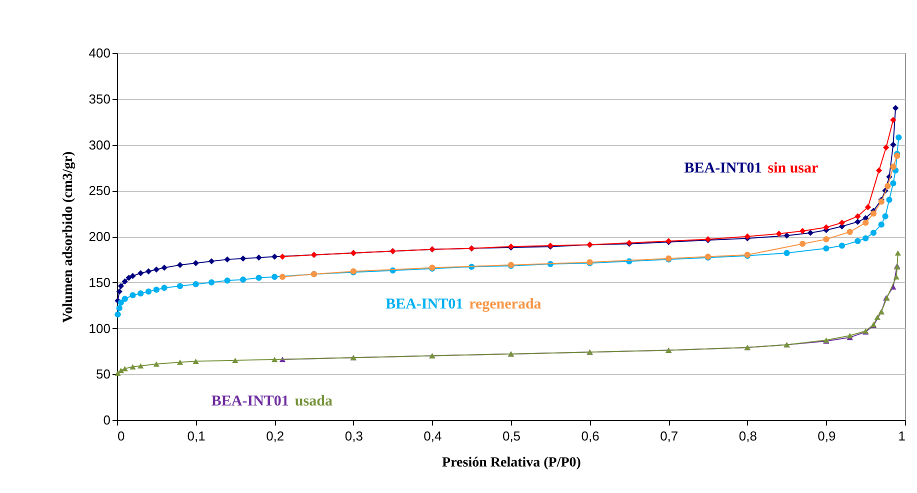  Describe the element at coordinates (99, 328) in the screenshot. I see `y-tick-label: 100` at that location.